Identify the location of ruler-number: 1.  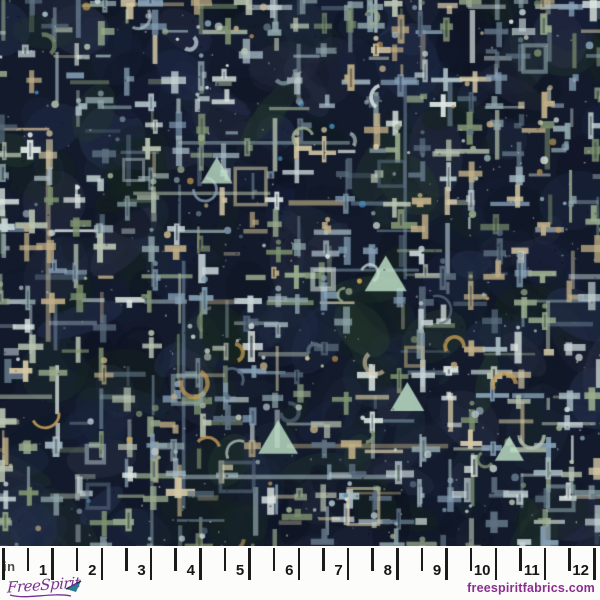
(43, 570).